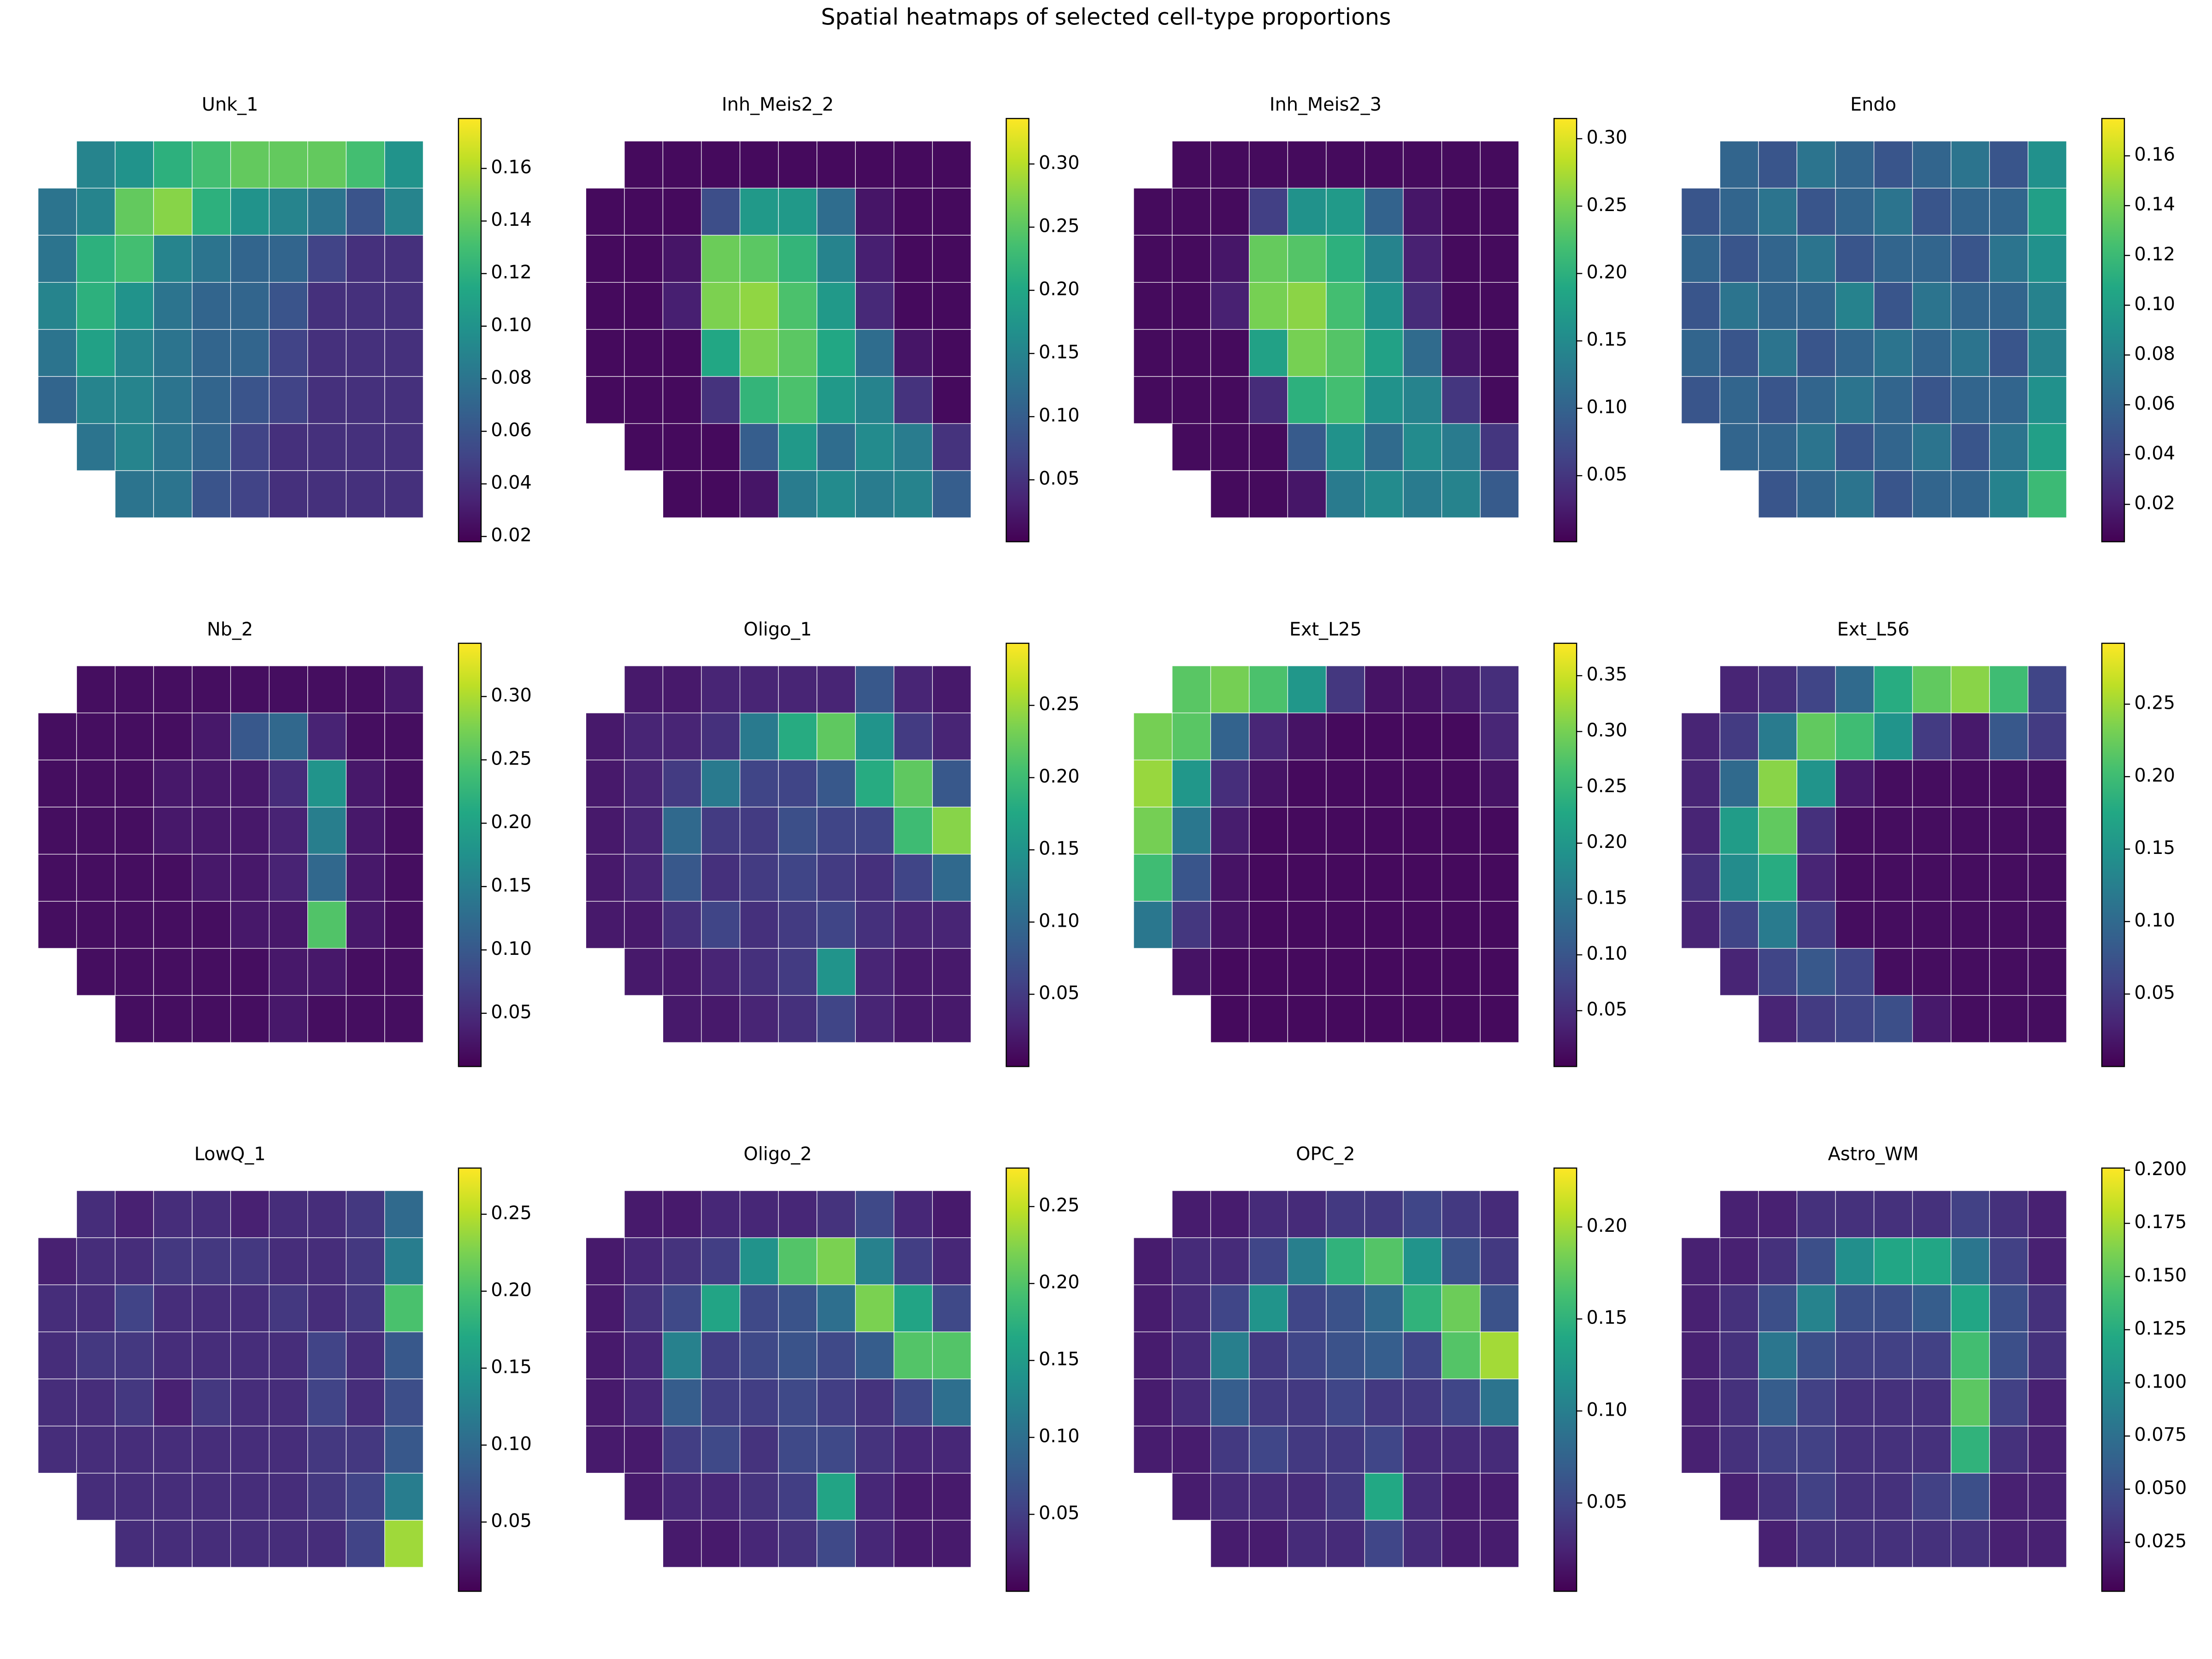 This screenshot has height=1659, width=2212. What do you see at coordinates (2160, 1275) in the screenshot?
I see `colorbar-tick-label: 0.150` at bounding box center [2160, 1275].